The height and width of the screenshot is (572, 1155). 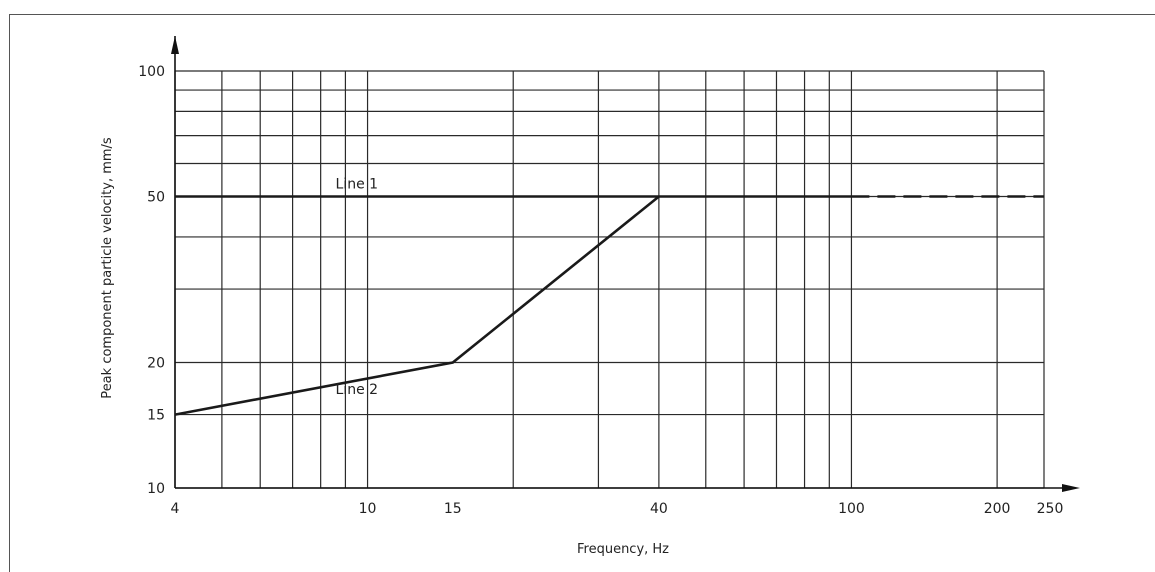 What do you see at coordinates (151, 72) in the screenshot?
I see `y-tick-label-100: 100` at bounding box center [151, 72].